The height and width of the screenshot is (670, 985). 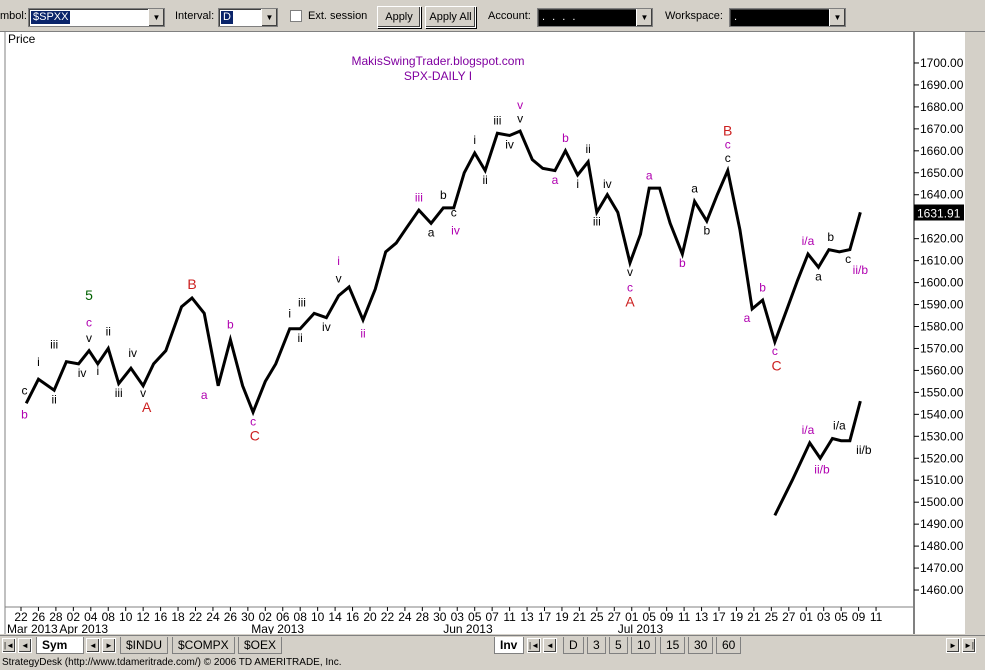 I want to click on tab-sym: Sym, so click(x=60, y=645).